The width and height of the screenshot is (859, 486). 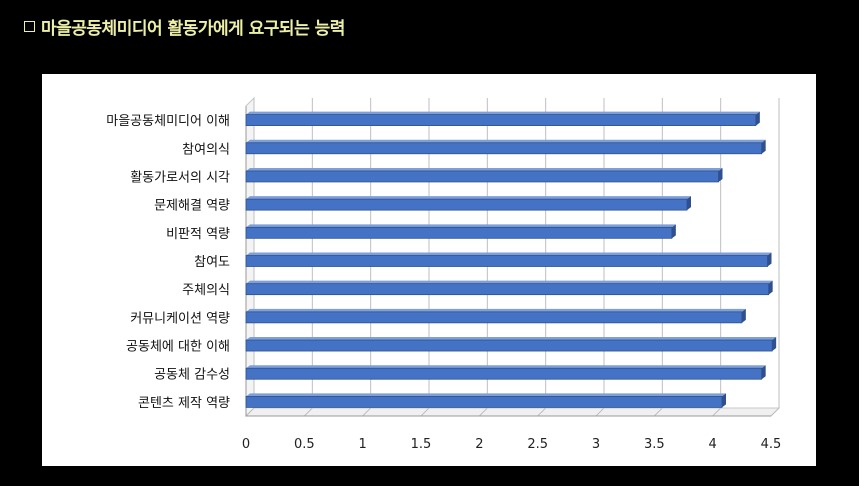 I want to click on x-tick-label: 0, so click(x=246, y=444).